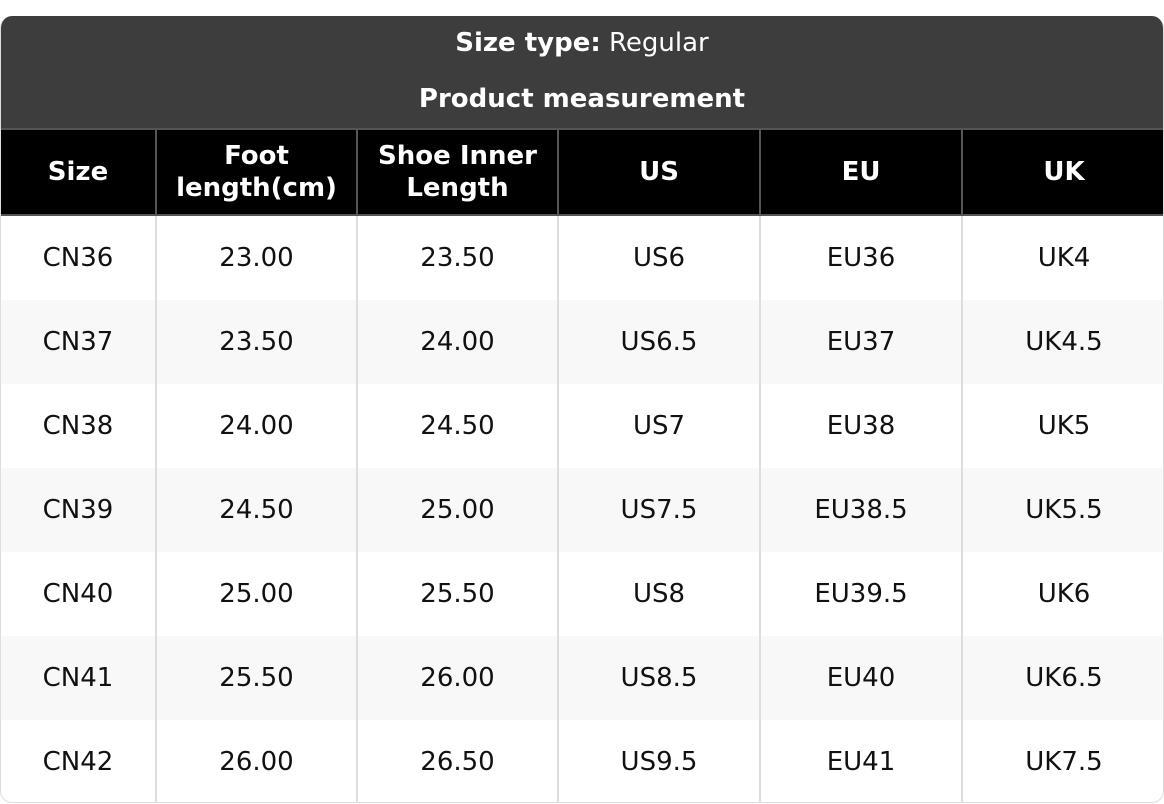 This screenshot has height=804, width=1164. What do you see at coordinates (256, 172) in the screenshot?
I see `column-header: Foot length(cm)` at bounding box center [256, 172].